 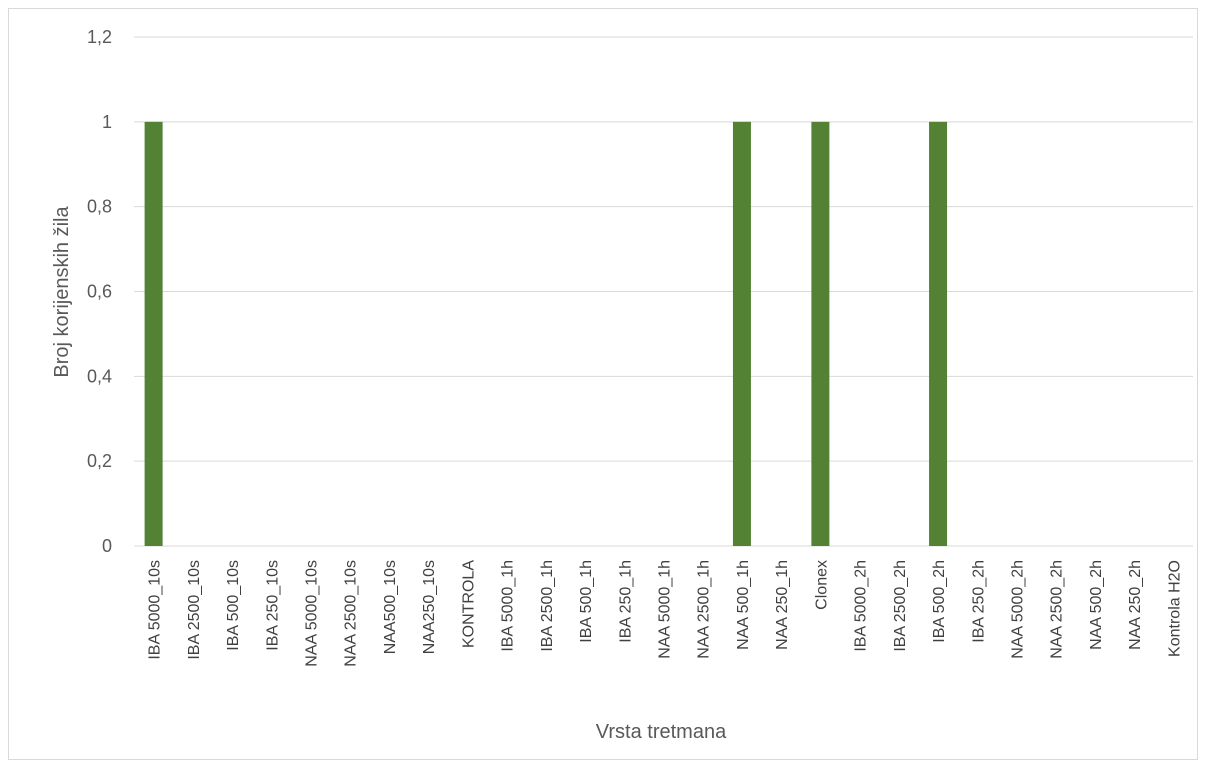 I want to click on x-tick-label: IBA 500_1h, so click(x=586, y=601).